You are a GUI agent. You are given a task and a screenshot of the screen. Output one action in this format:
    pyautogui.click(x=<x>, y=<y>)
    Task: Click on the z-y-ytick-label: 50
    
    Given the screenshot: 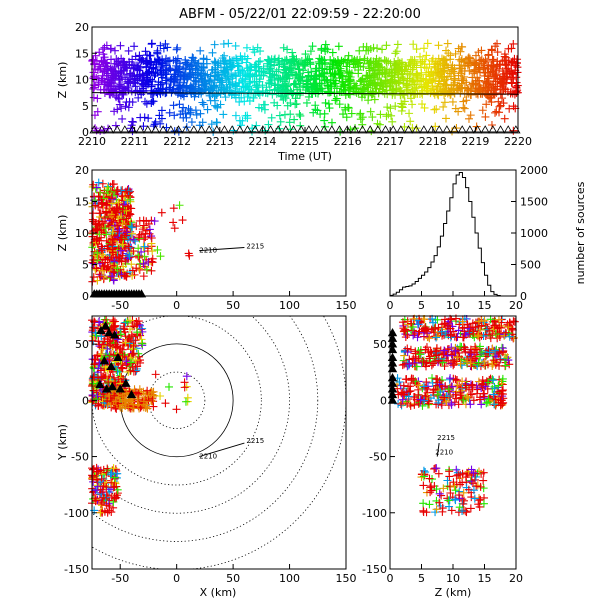 What is the action you would take?
    pyautogui.click(x=380, y=344)
    